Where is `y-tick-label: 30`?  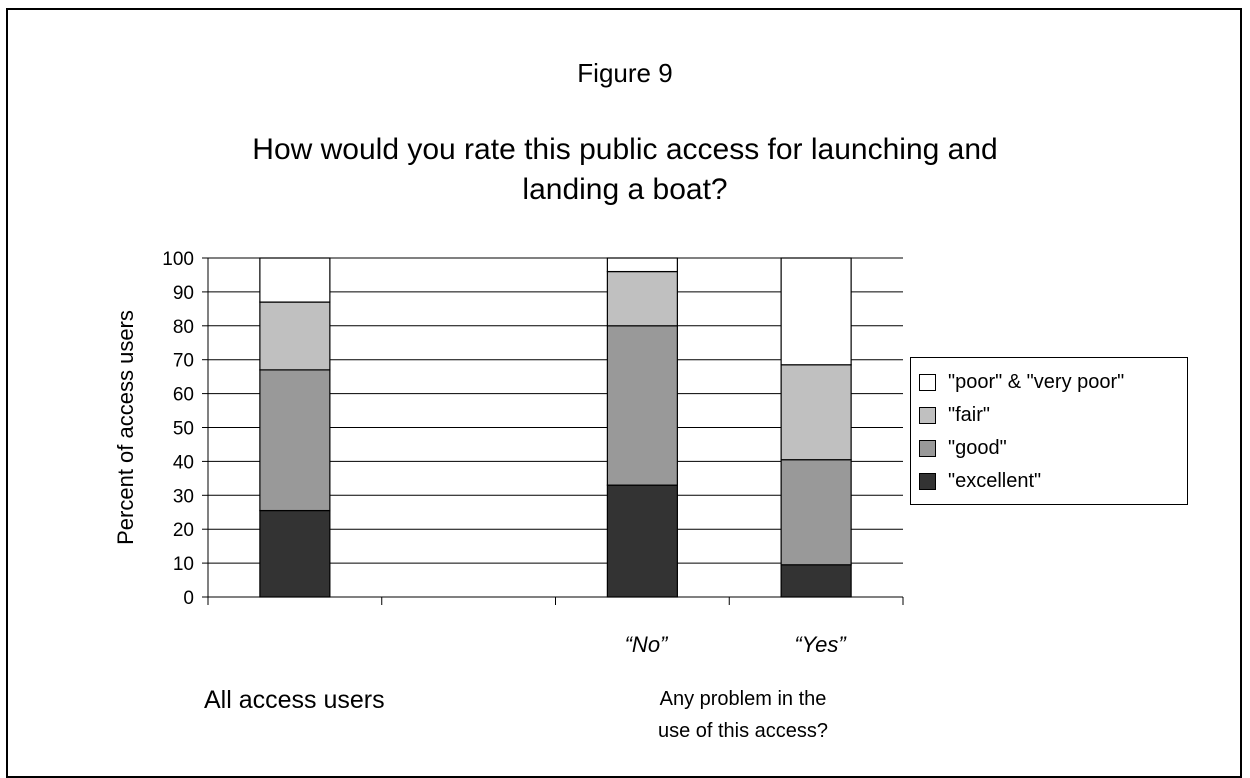
y-tick-label: 30 is located at coordinates (183, 496).